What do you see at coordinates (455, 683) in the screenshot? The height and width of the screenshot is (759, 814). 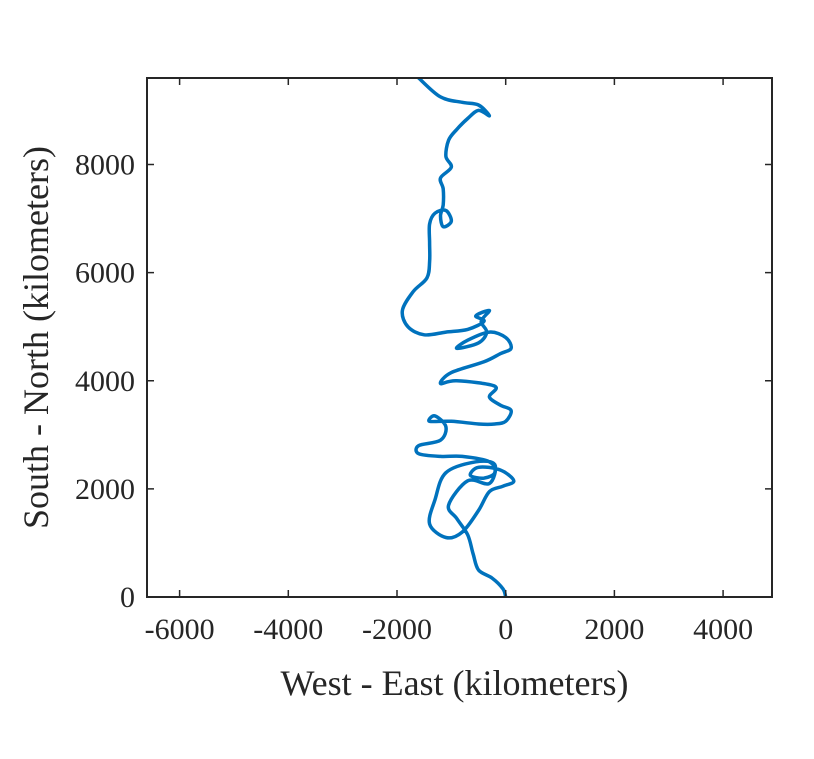 I see `x-axis-title: West - East (kilometers)` at bounding box center [455, 683].